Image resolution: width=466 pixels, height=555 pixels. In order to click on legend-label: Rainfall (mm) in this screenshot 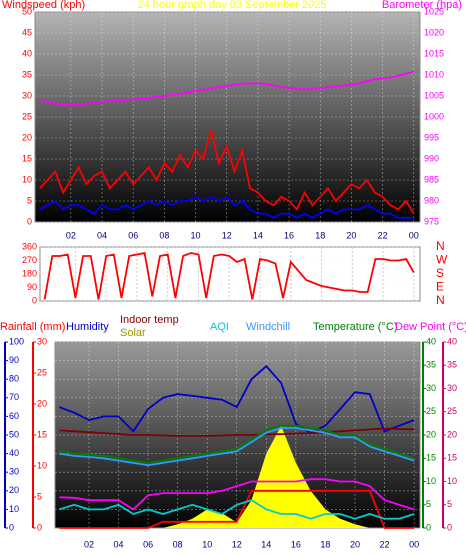, I will do `click(32, 327)`.